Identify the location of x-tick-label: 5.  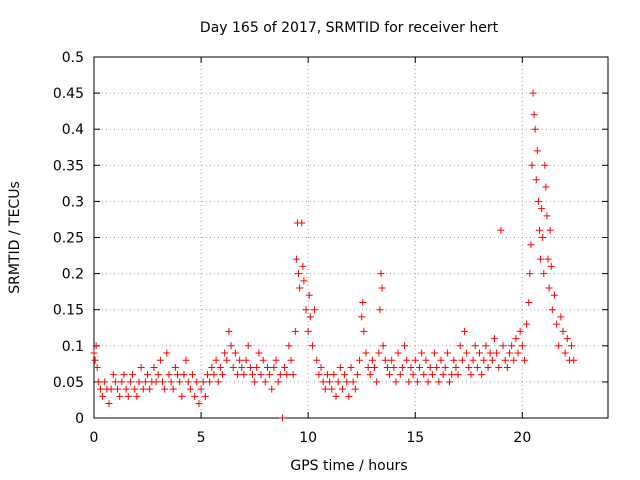
(201, 438).